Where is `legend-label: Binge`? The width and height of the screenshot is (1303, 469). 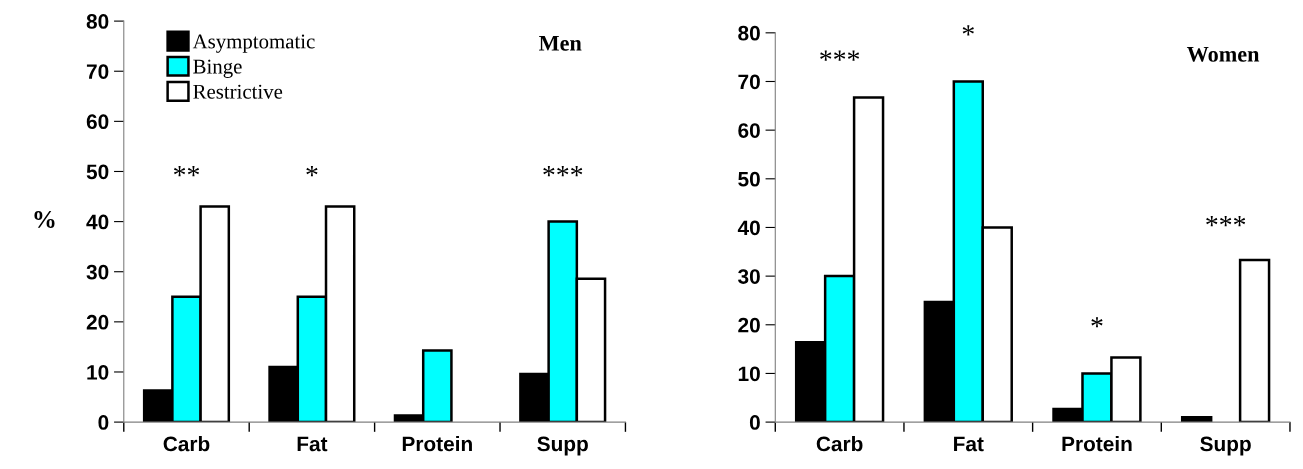
legend-label: Binge is located at coordinates (217, 68).